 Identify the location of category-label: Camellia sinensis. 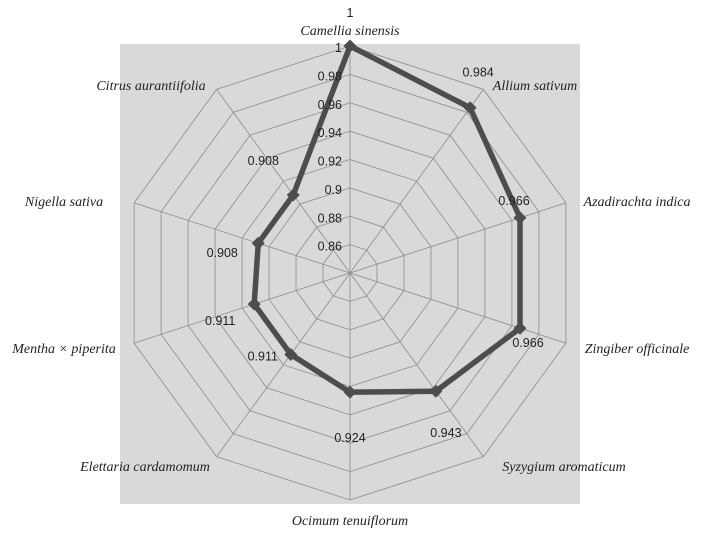
(350, 31).